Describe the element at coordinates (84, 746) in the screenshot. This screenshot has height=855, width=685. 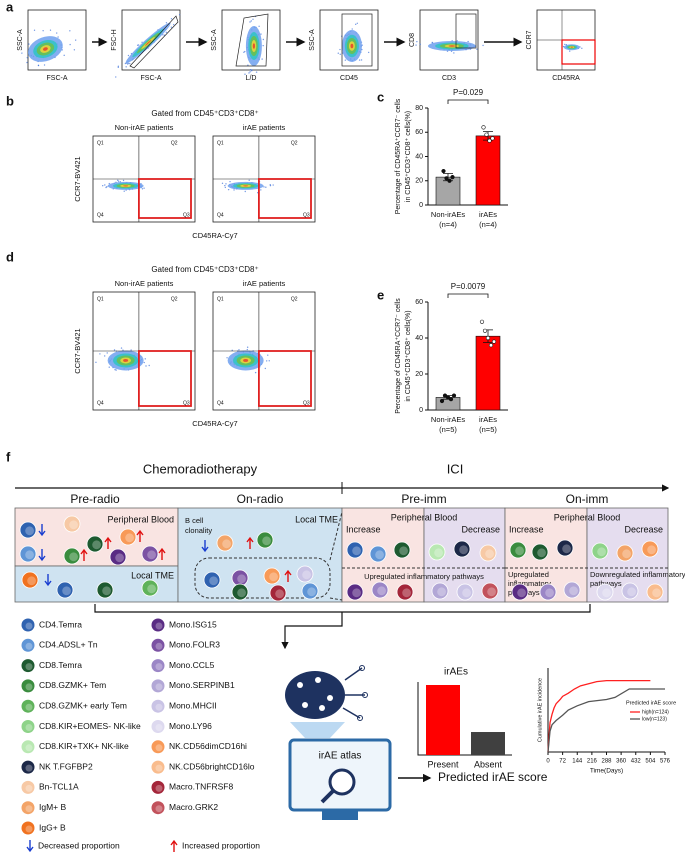
I see `legend-label: CD8.KIR+TXK+ NK-like` at that location.